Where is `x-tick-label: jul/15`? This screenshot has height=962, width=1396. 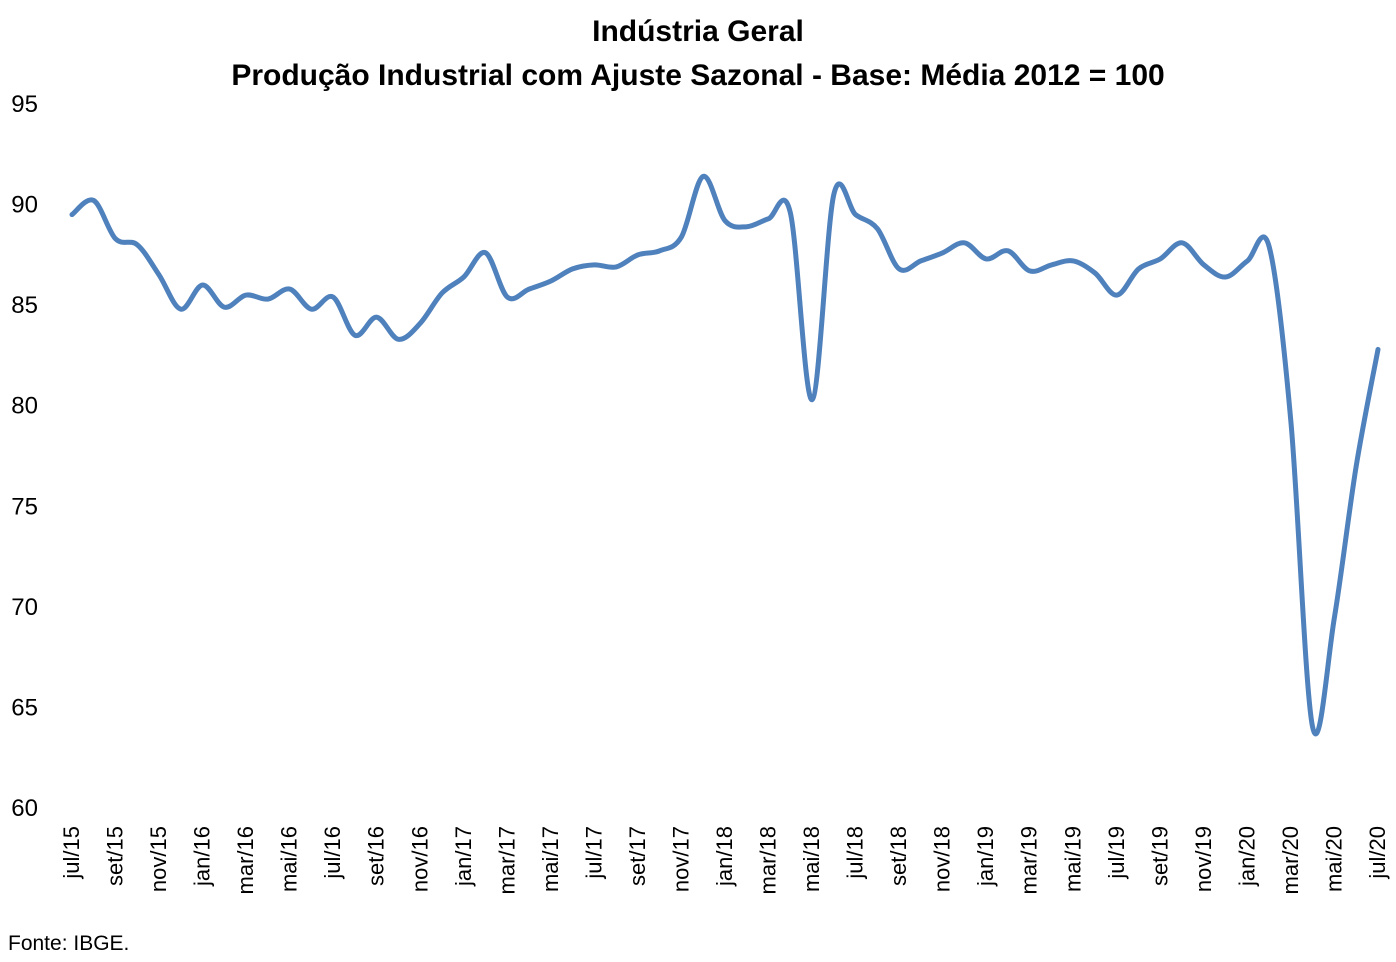
x-tick-label: jul/15 is located at coordinates (71, 853).